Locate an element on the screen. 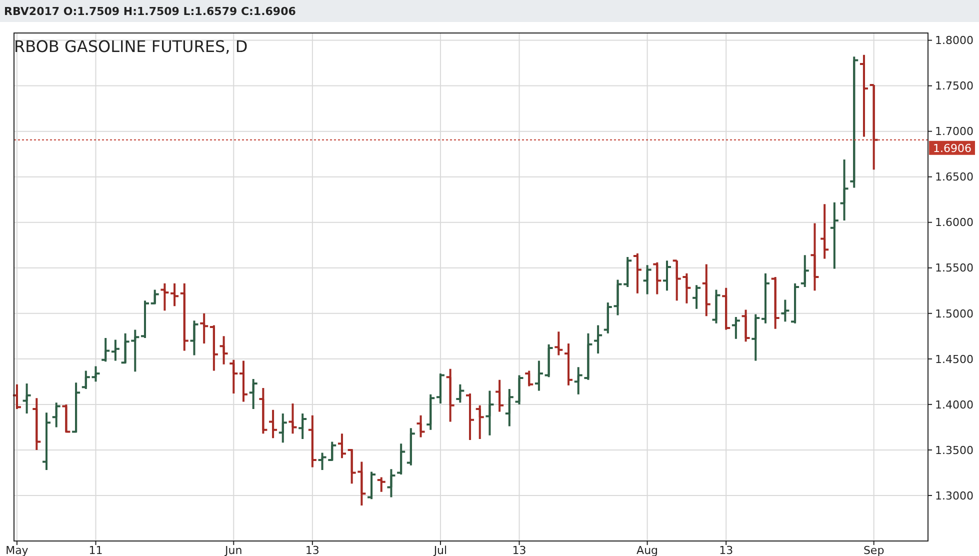 This screenshot has height=556, width=979. y-tick-label: 1.4000 is located at coordinates (954, 405).